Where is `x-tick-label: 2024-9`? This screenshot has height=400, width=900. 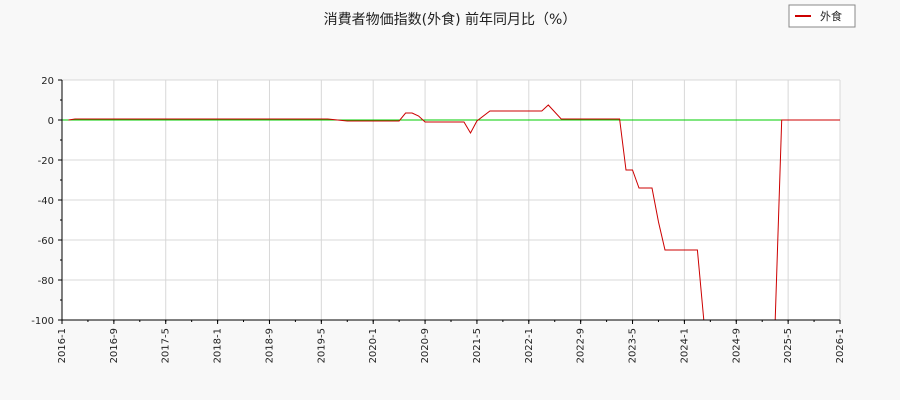
x-tick-label: 2024-9 is located at coordinates (736, 345).